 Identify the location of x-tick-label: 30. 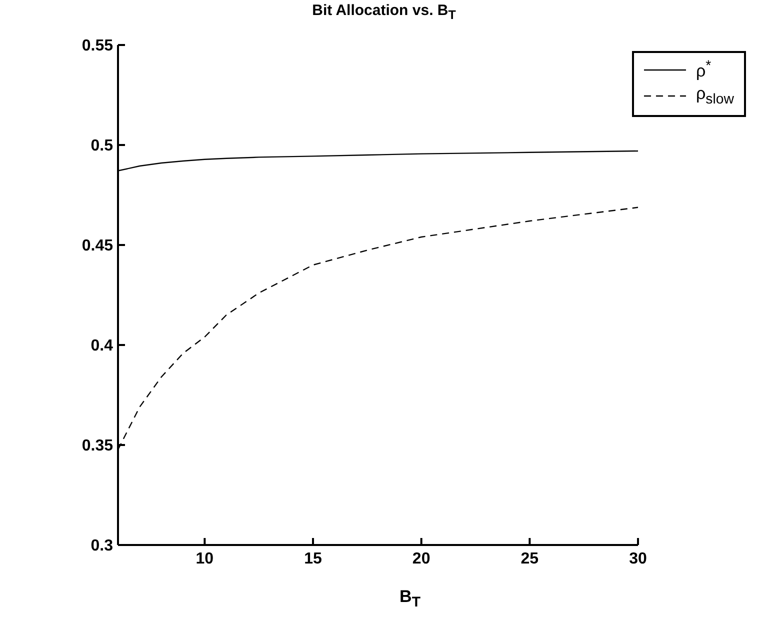
(638, 559).